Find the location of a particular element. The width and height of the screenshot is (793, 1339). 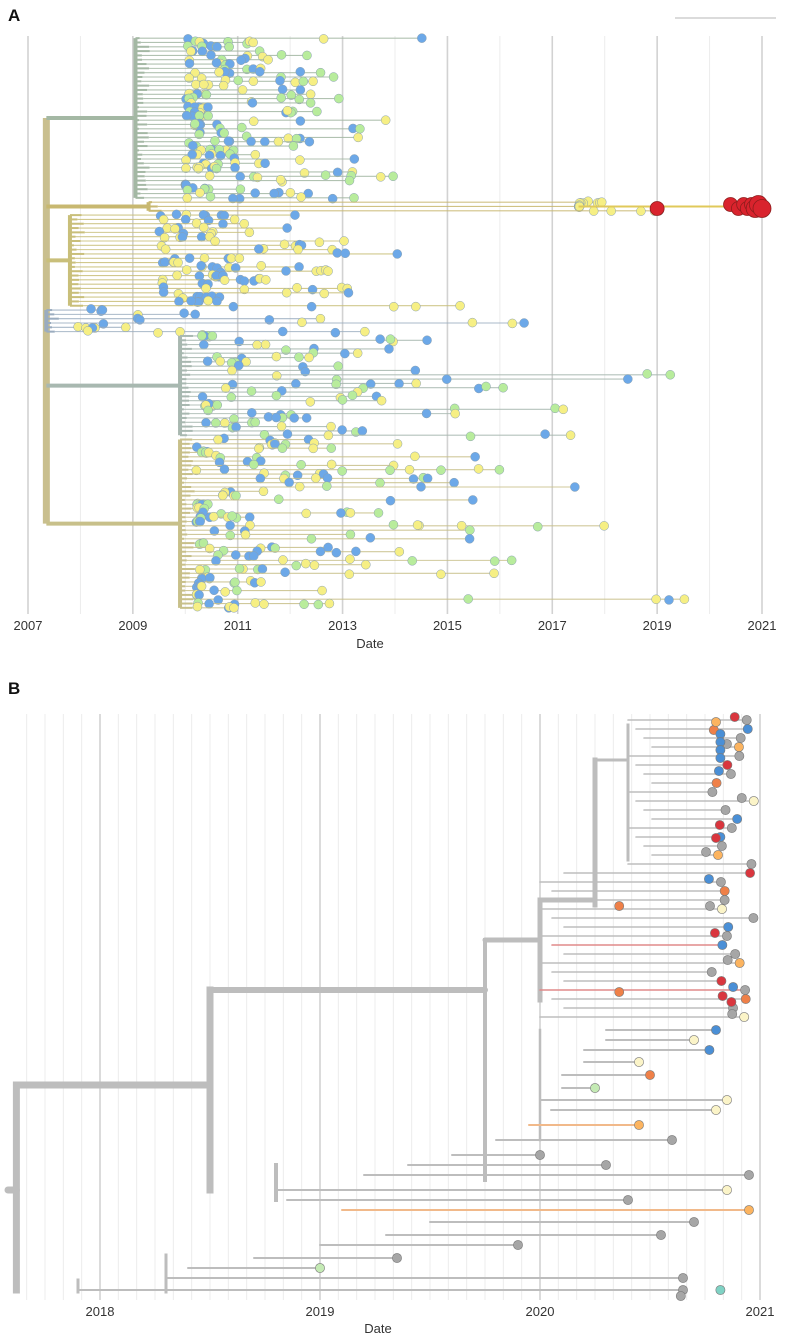

tip-orange is located at coordinates (650, 1075).